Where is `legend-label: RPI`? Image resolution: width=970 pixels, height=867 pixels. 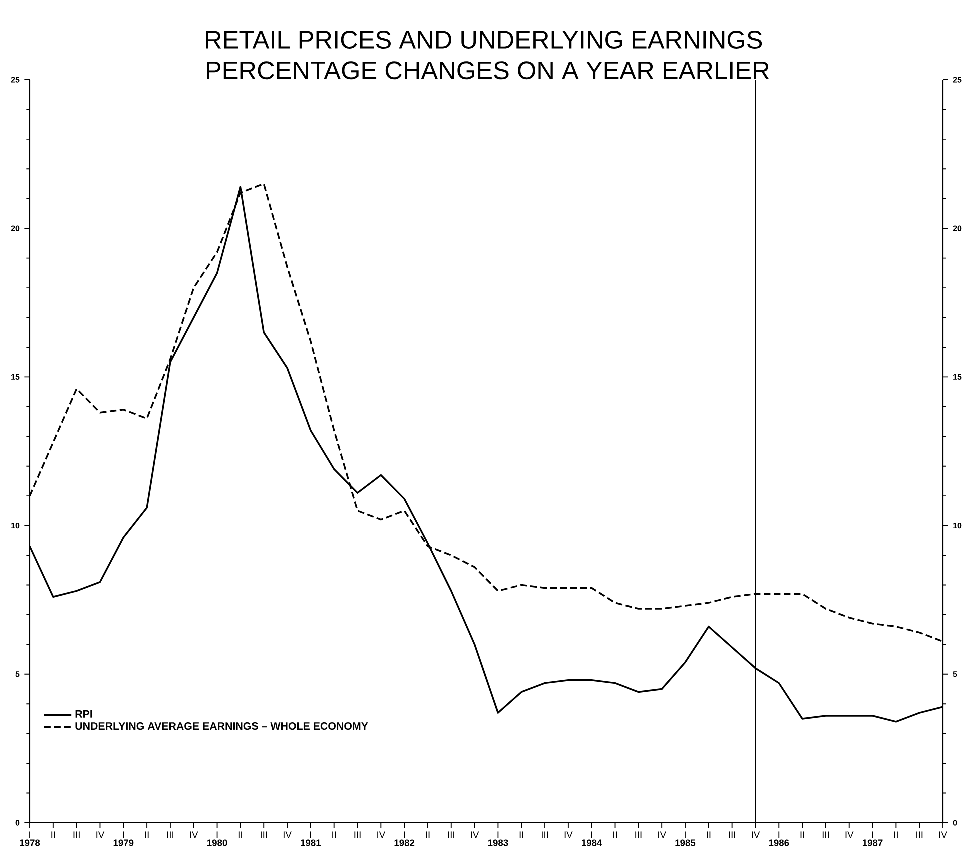
legend-label: RPI is located at coordinates (84, 714).